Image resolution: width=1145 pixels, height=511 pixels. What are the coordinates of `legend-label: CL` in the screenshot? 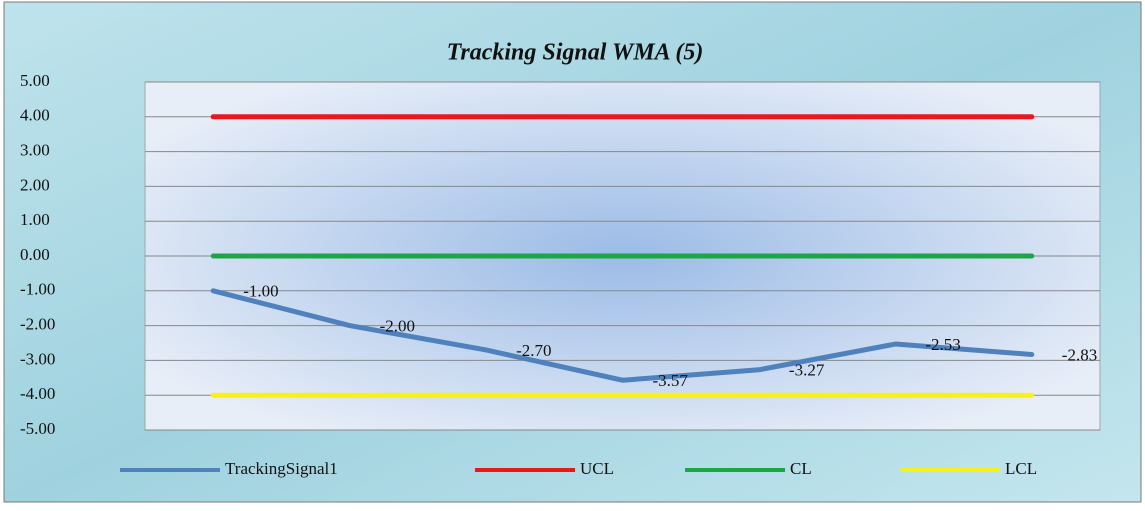 It's located at (801, 468).